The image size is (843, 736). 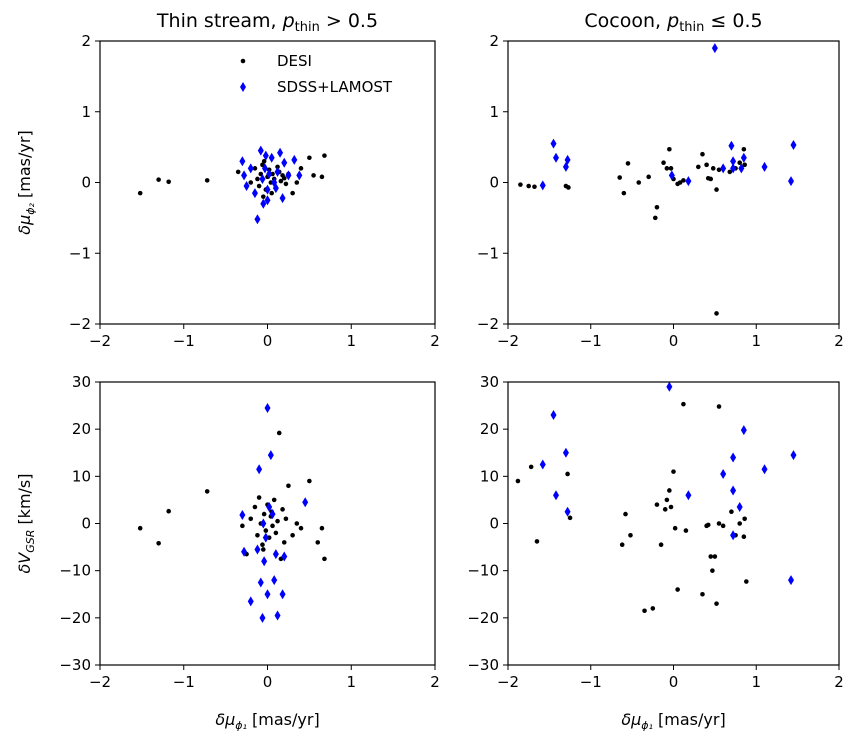 I want to click on x-axis-label: δμϕ₁ [mas/yr], so click(x=267, y=721).